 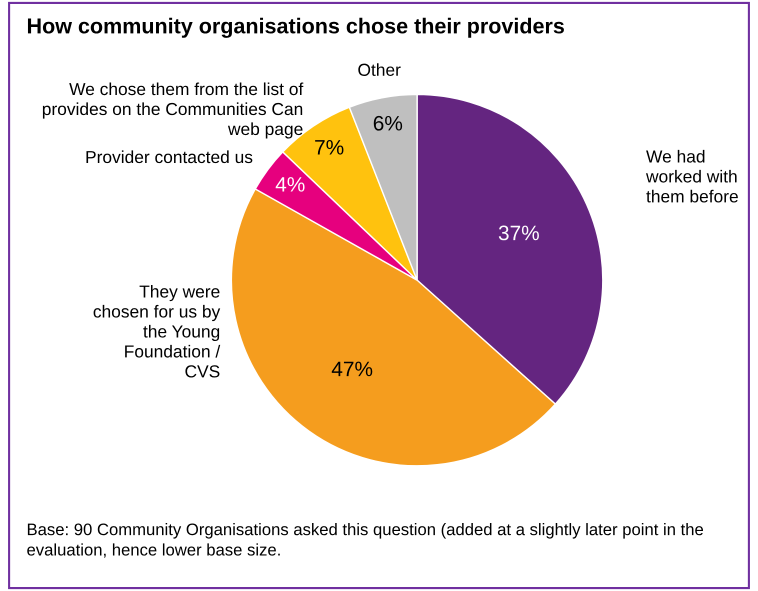 I want to click on slice-label: Provider contacted us, so click(x=169, y=157).